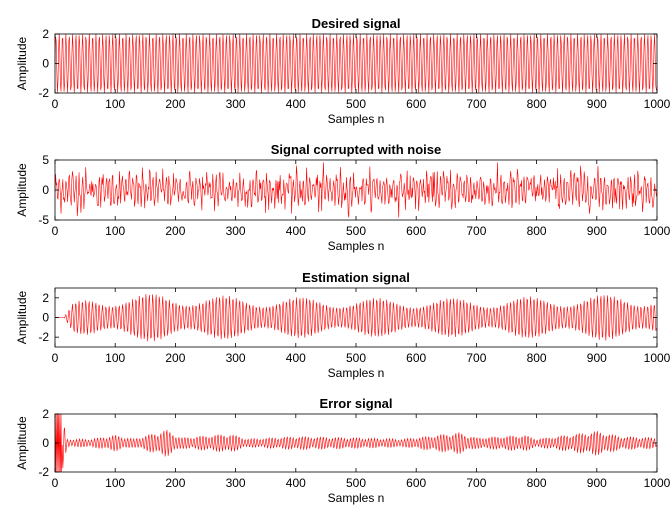 This screenshot has height=517, width=671. What do you see at coordinates (45, 160) in the screenshot?
I see `y-tick-label: 5` at bounding box center [45, 160].